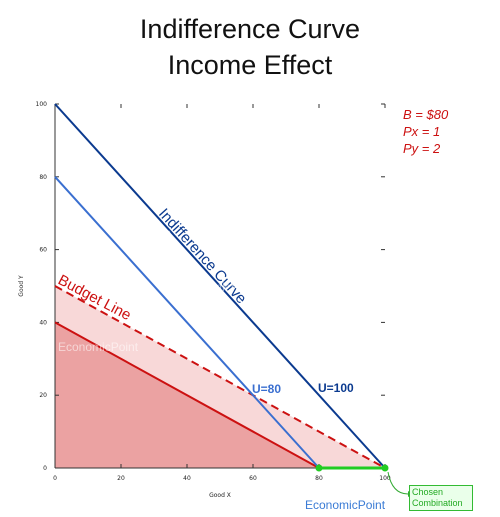 Image resolution: width=500 pixels, height=517 pixels. Describe the element at coordinates (428, 492) in the screenshot. I see `callout-line-1: Chosen` at that location.